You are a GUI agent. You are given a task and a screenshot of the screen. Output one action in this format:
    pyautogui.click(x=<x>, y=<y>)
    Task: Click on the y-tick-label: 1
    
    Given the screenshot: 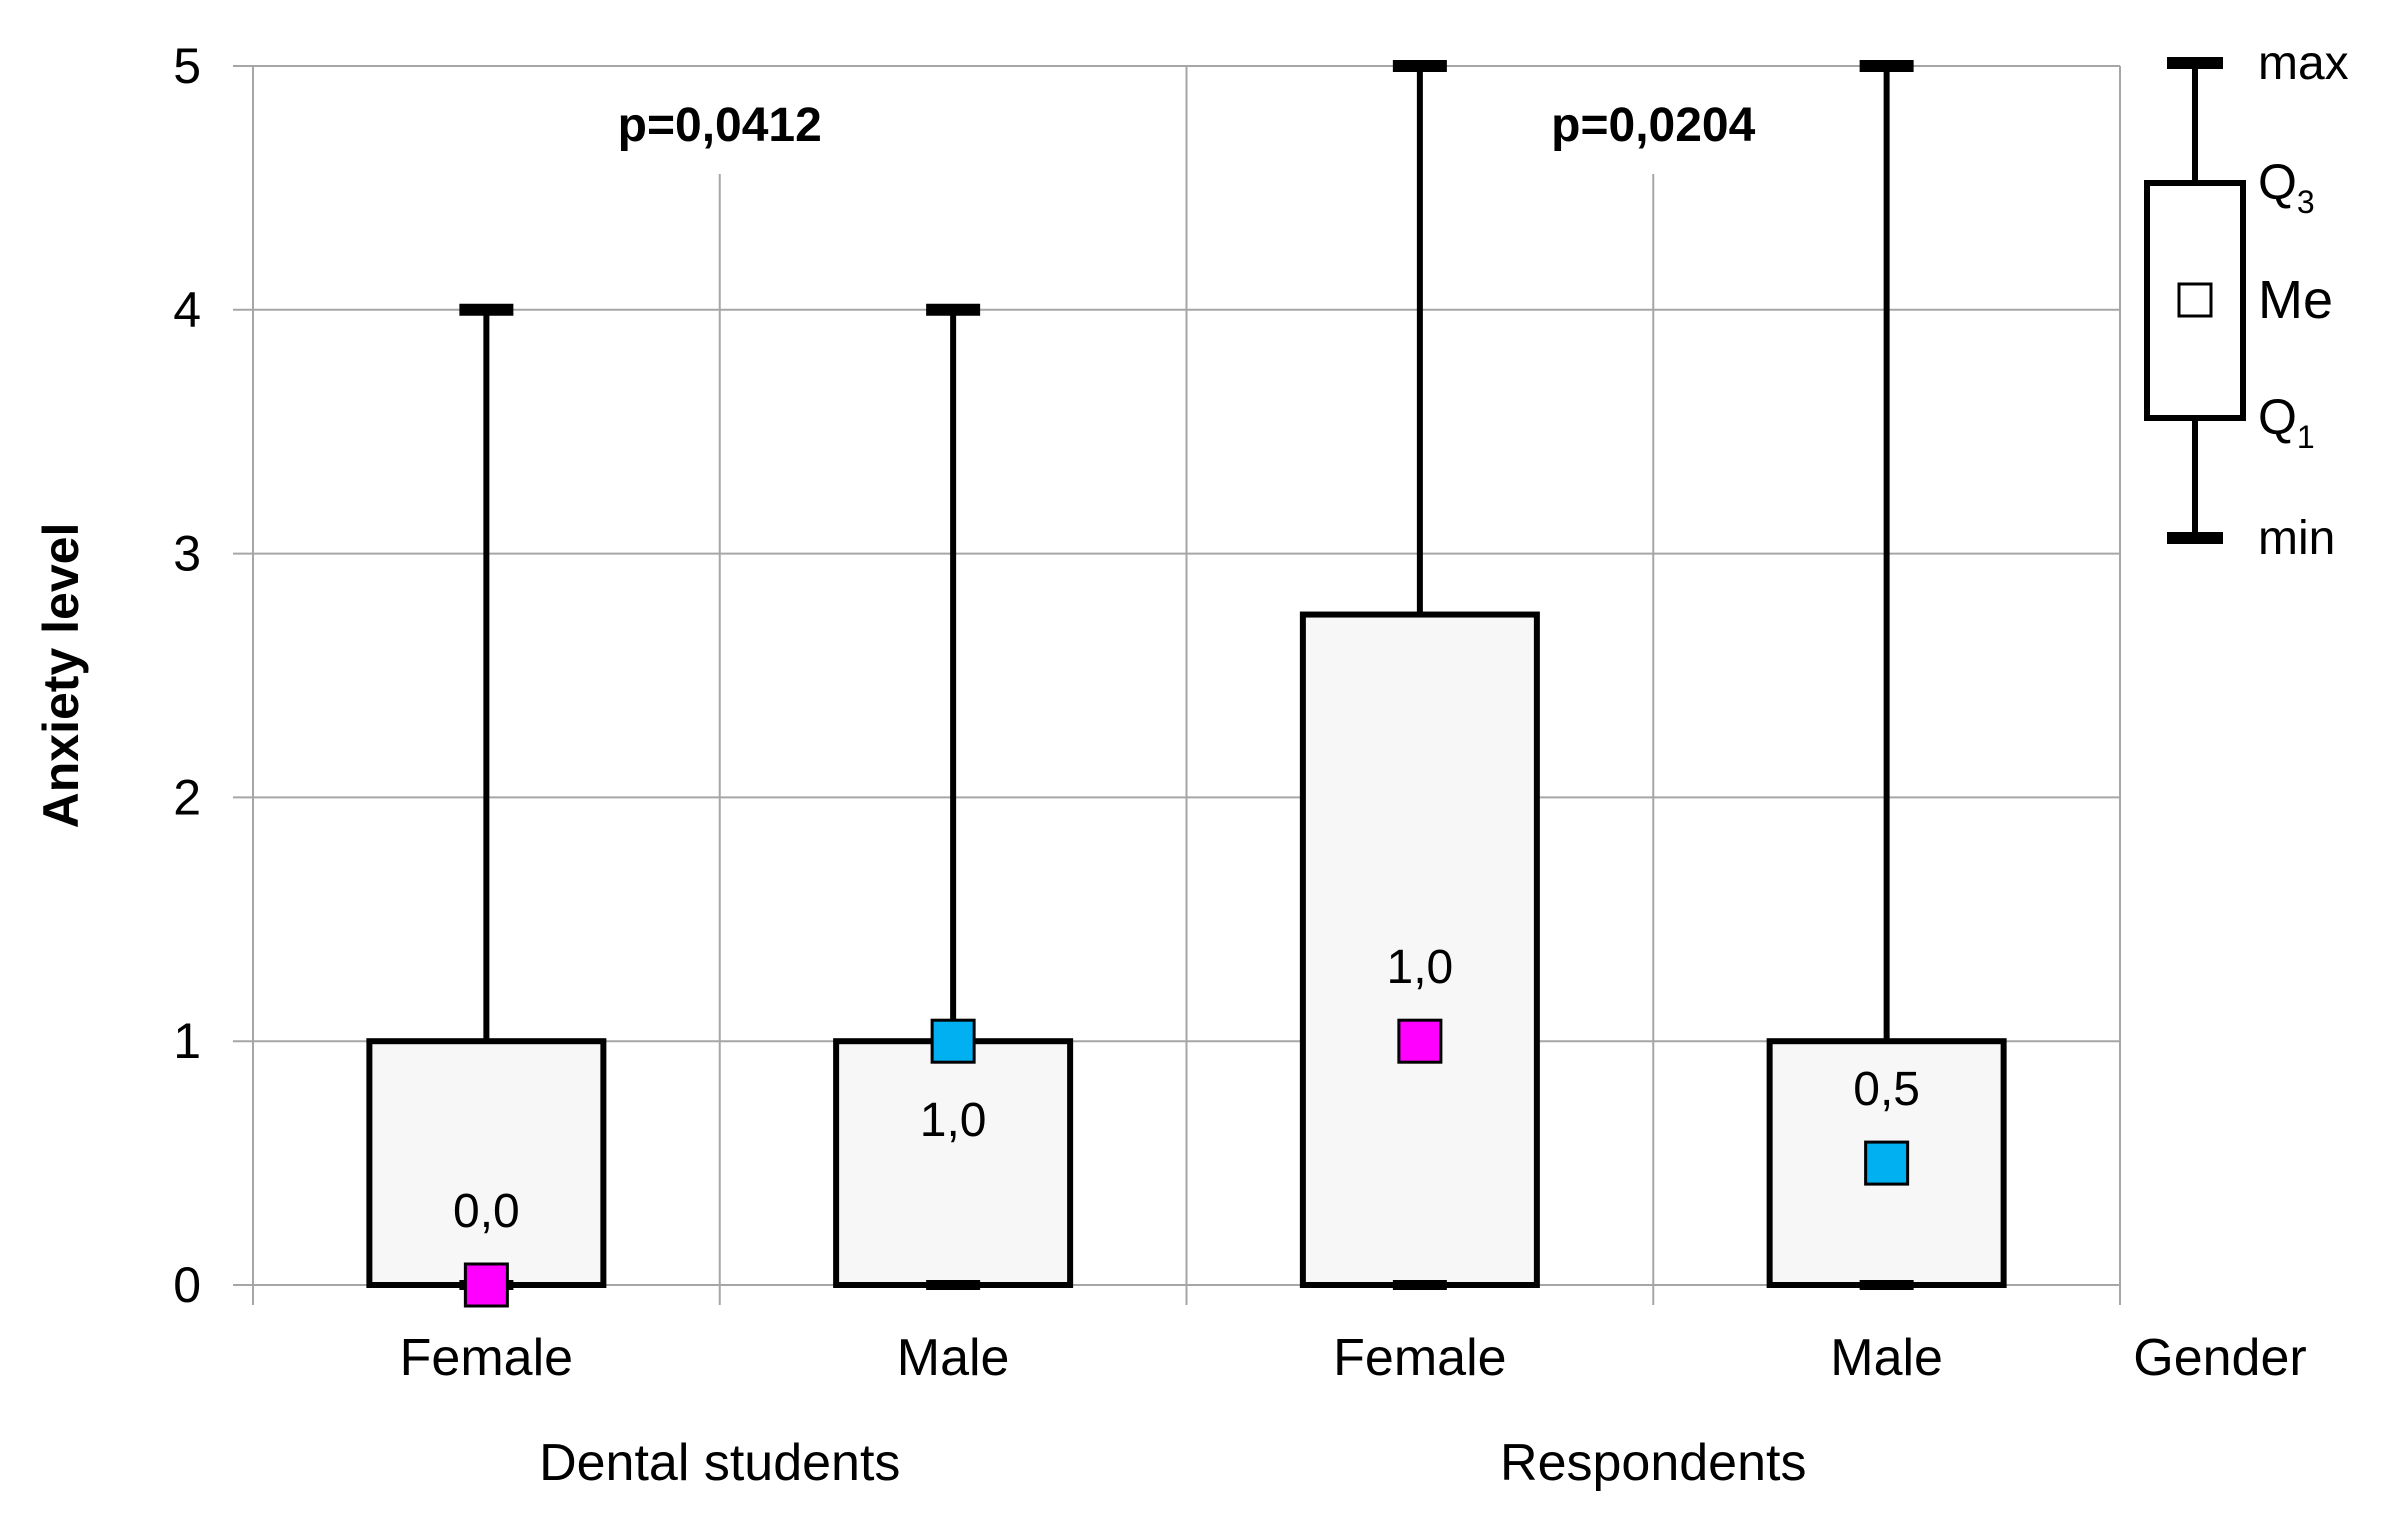 What is the action you would take?
    pyautogui.click(x=187, y=1041)
    